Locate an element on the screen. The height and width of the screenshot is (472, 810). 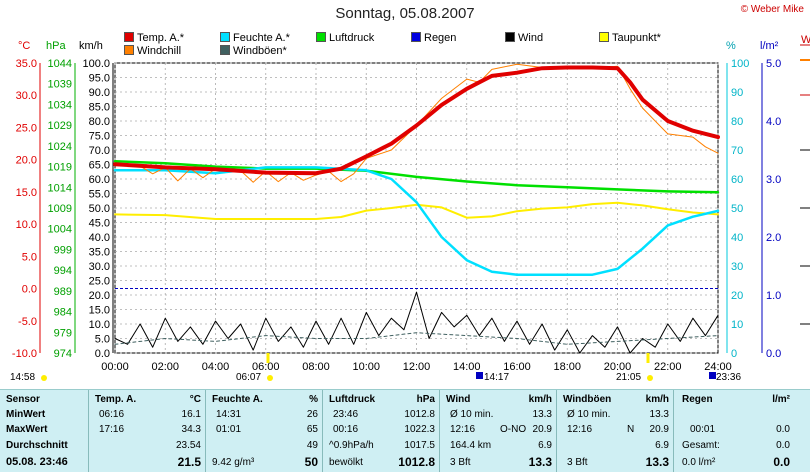
legend-label: Luftdruck is located at coordinates (352, 38).